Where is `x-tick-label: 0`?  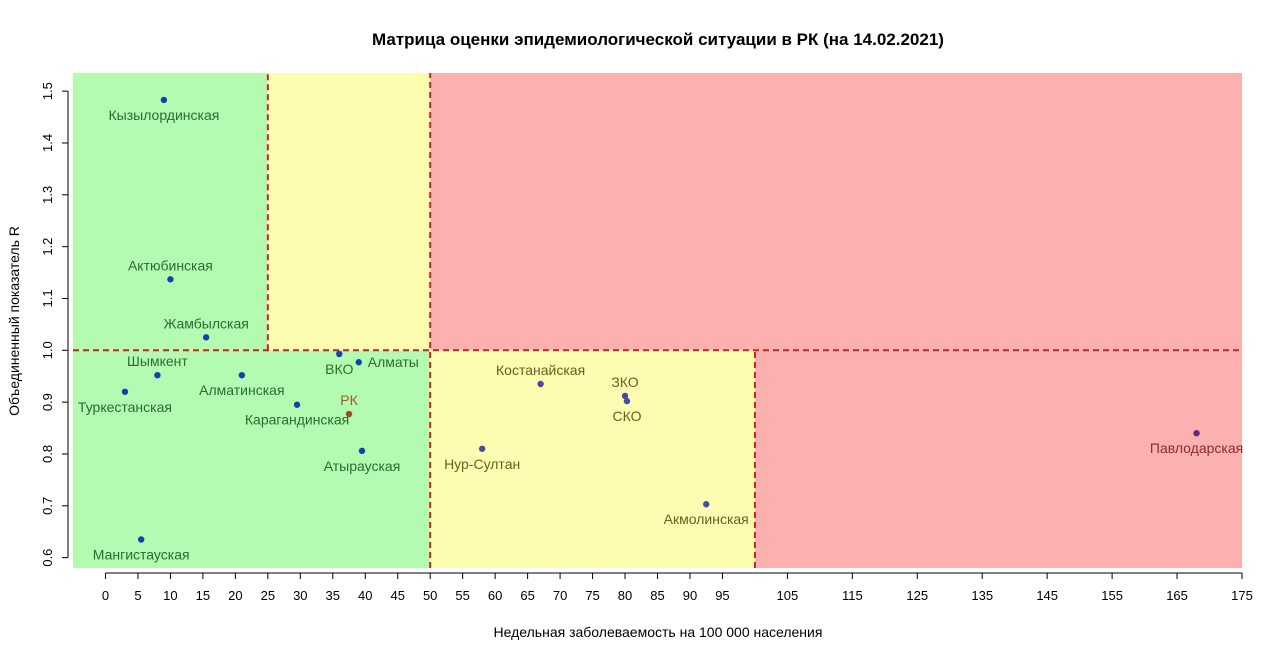 x-tick-label: 0 is located at coordinates (105, 595).